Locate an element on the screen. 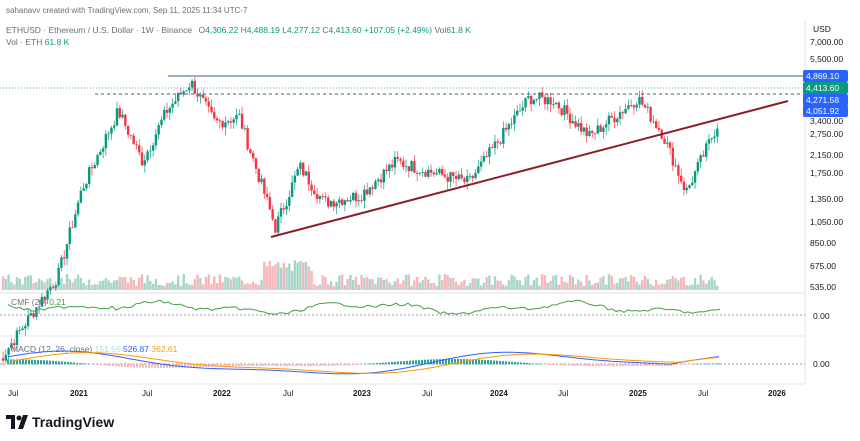 This screenshot has height=441, width=860. macd-line is located at coordinates (363, 362).